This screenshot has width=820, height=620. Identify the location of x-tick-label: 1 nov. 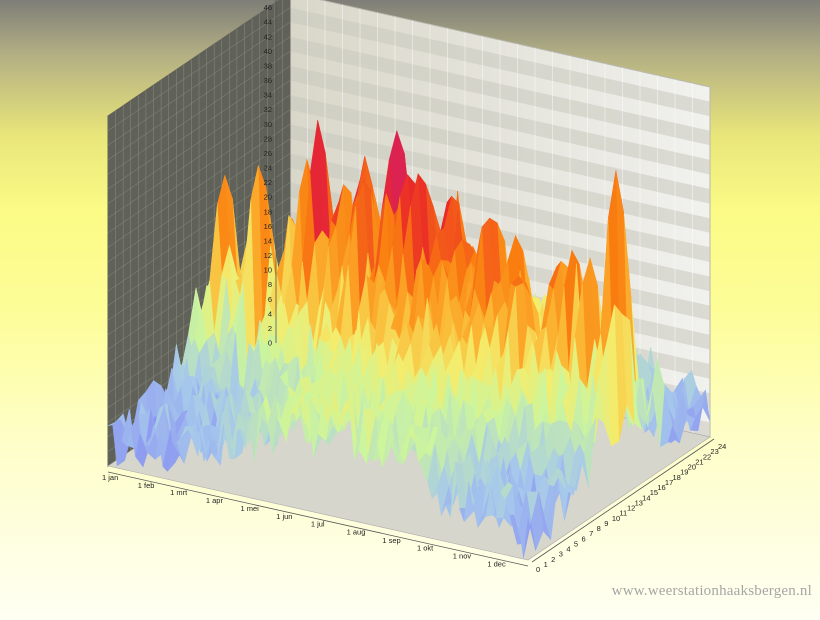
(462, 556).